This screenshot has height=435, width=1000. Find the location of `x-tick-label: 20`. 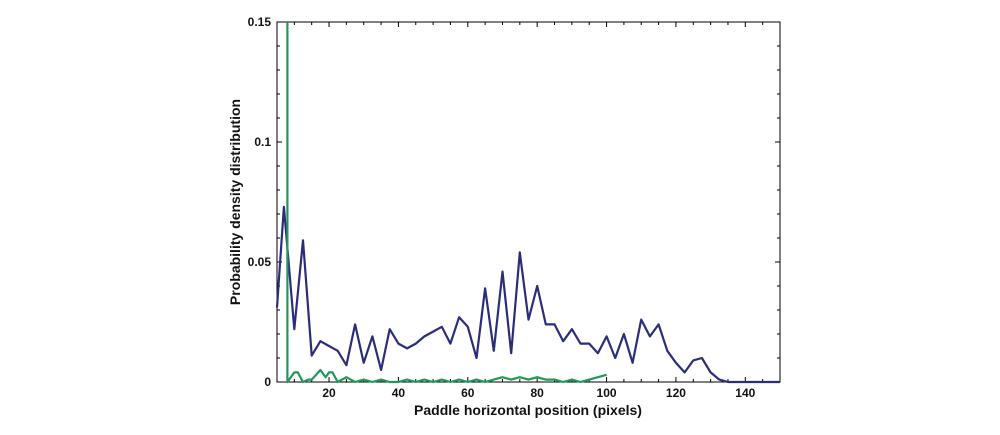

x-tick-label: 20 is located at coordinates (329, 393).